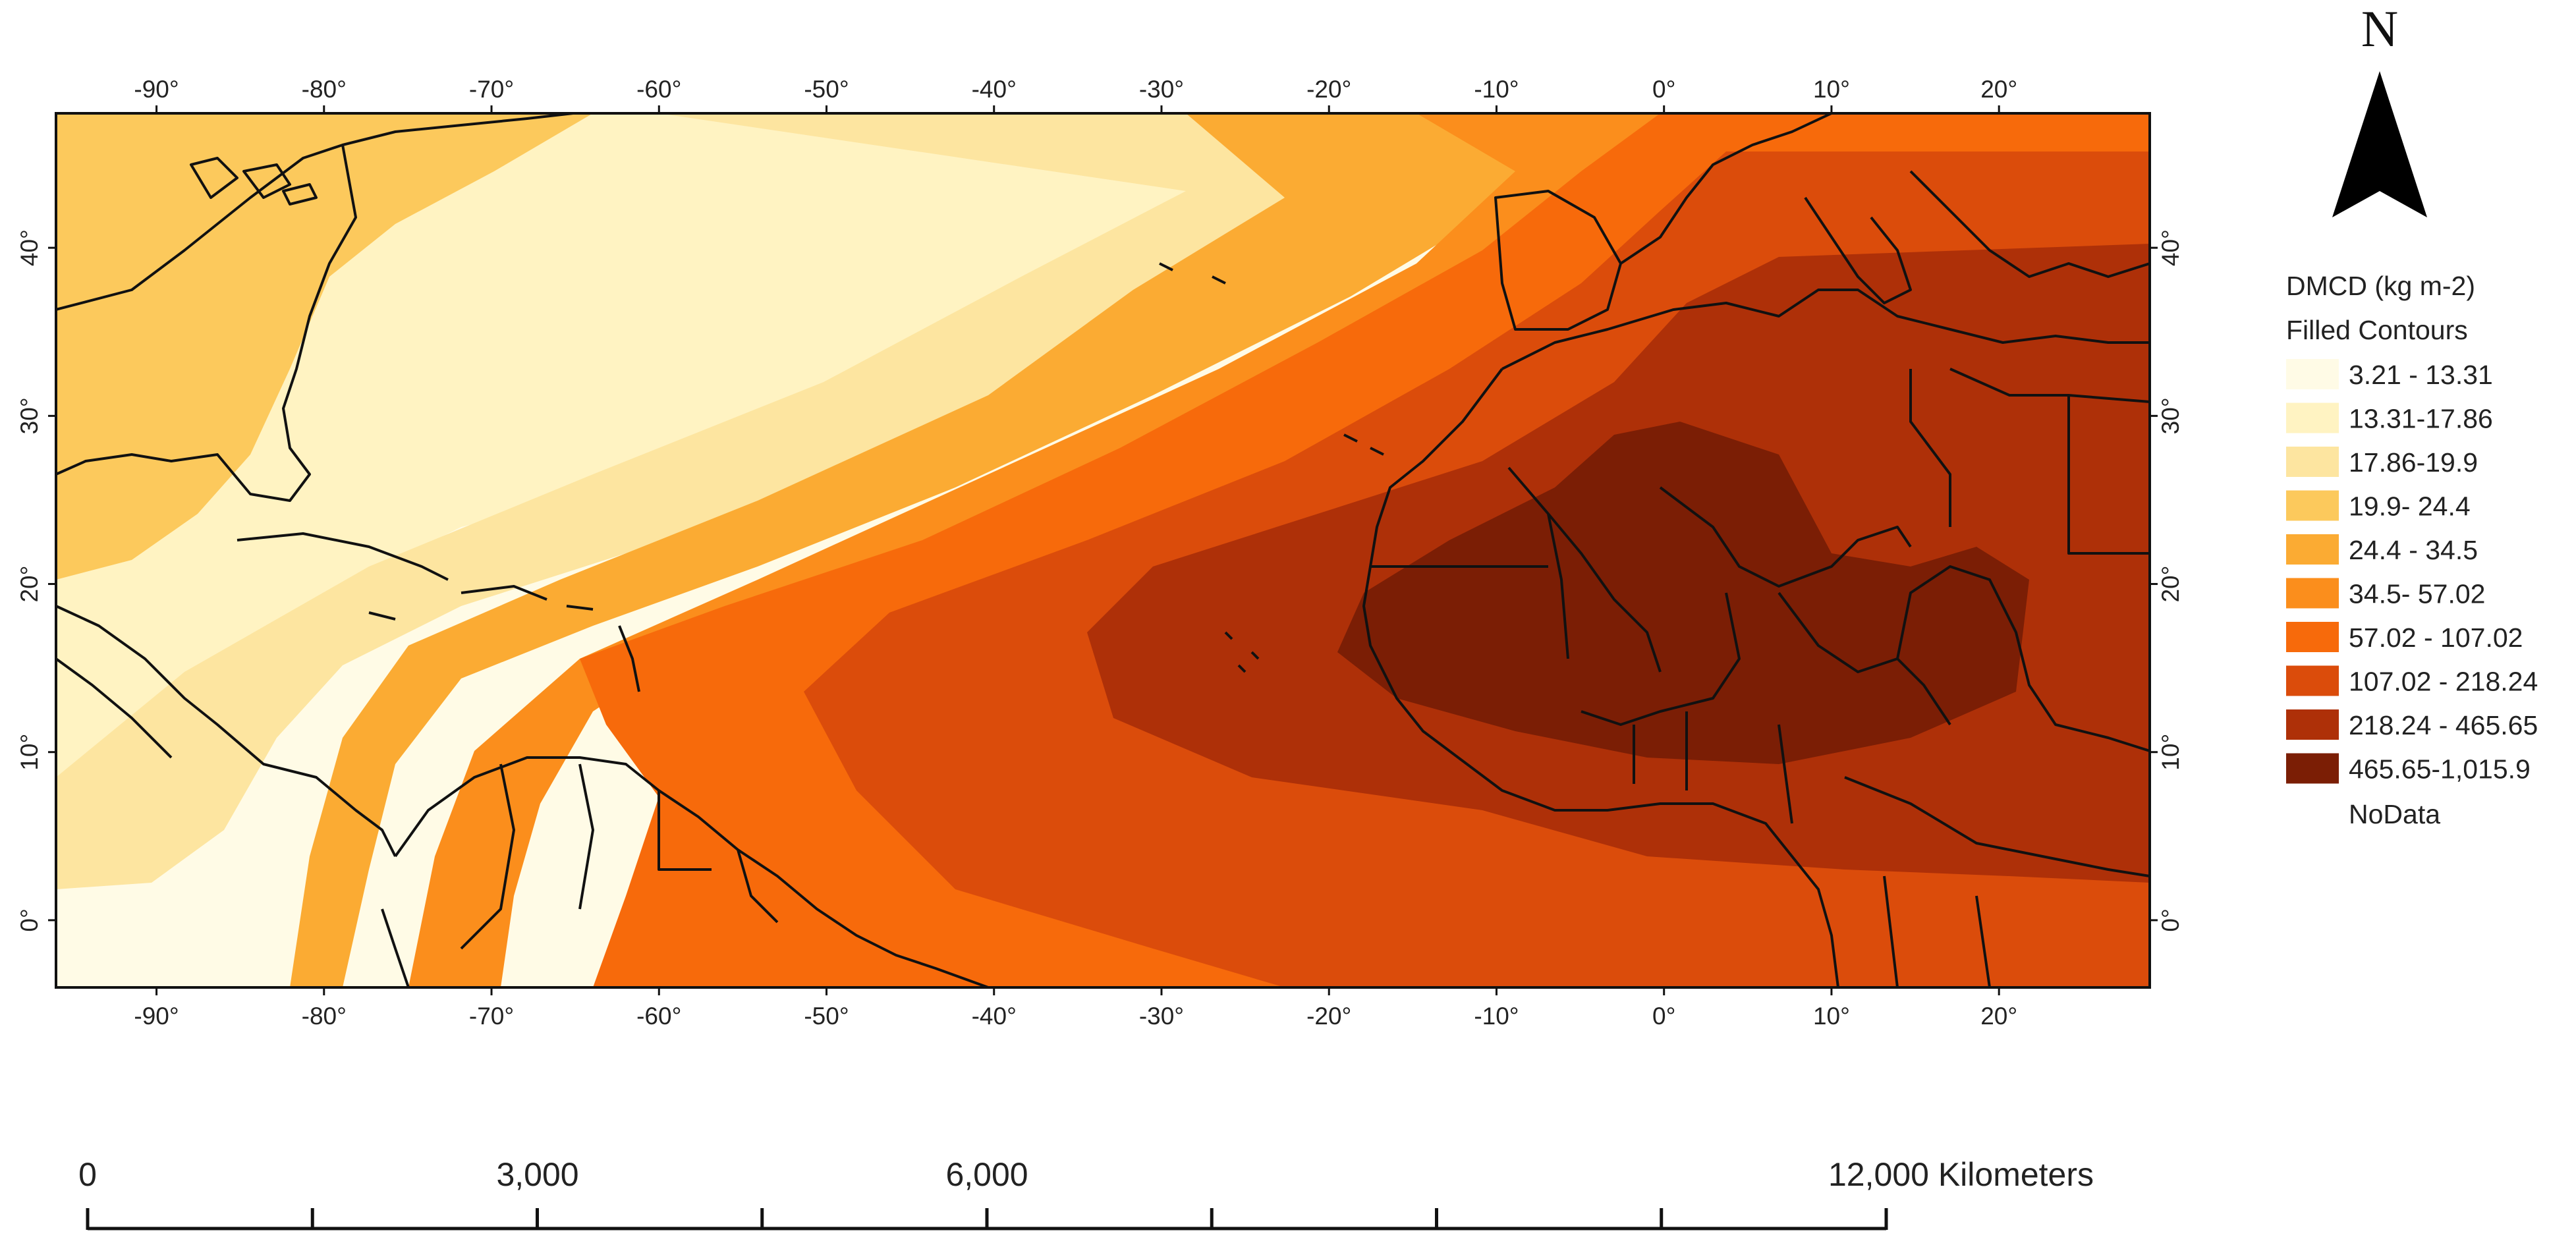 The height and width of the screenshot is (1245, 2576). What do you see at coordinates (2443, 682) in the screenshot?
I see `legend-label: 107.02 - 218.24` at bounding box center [2443, 682].